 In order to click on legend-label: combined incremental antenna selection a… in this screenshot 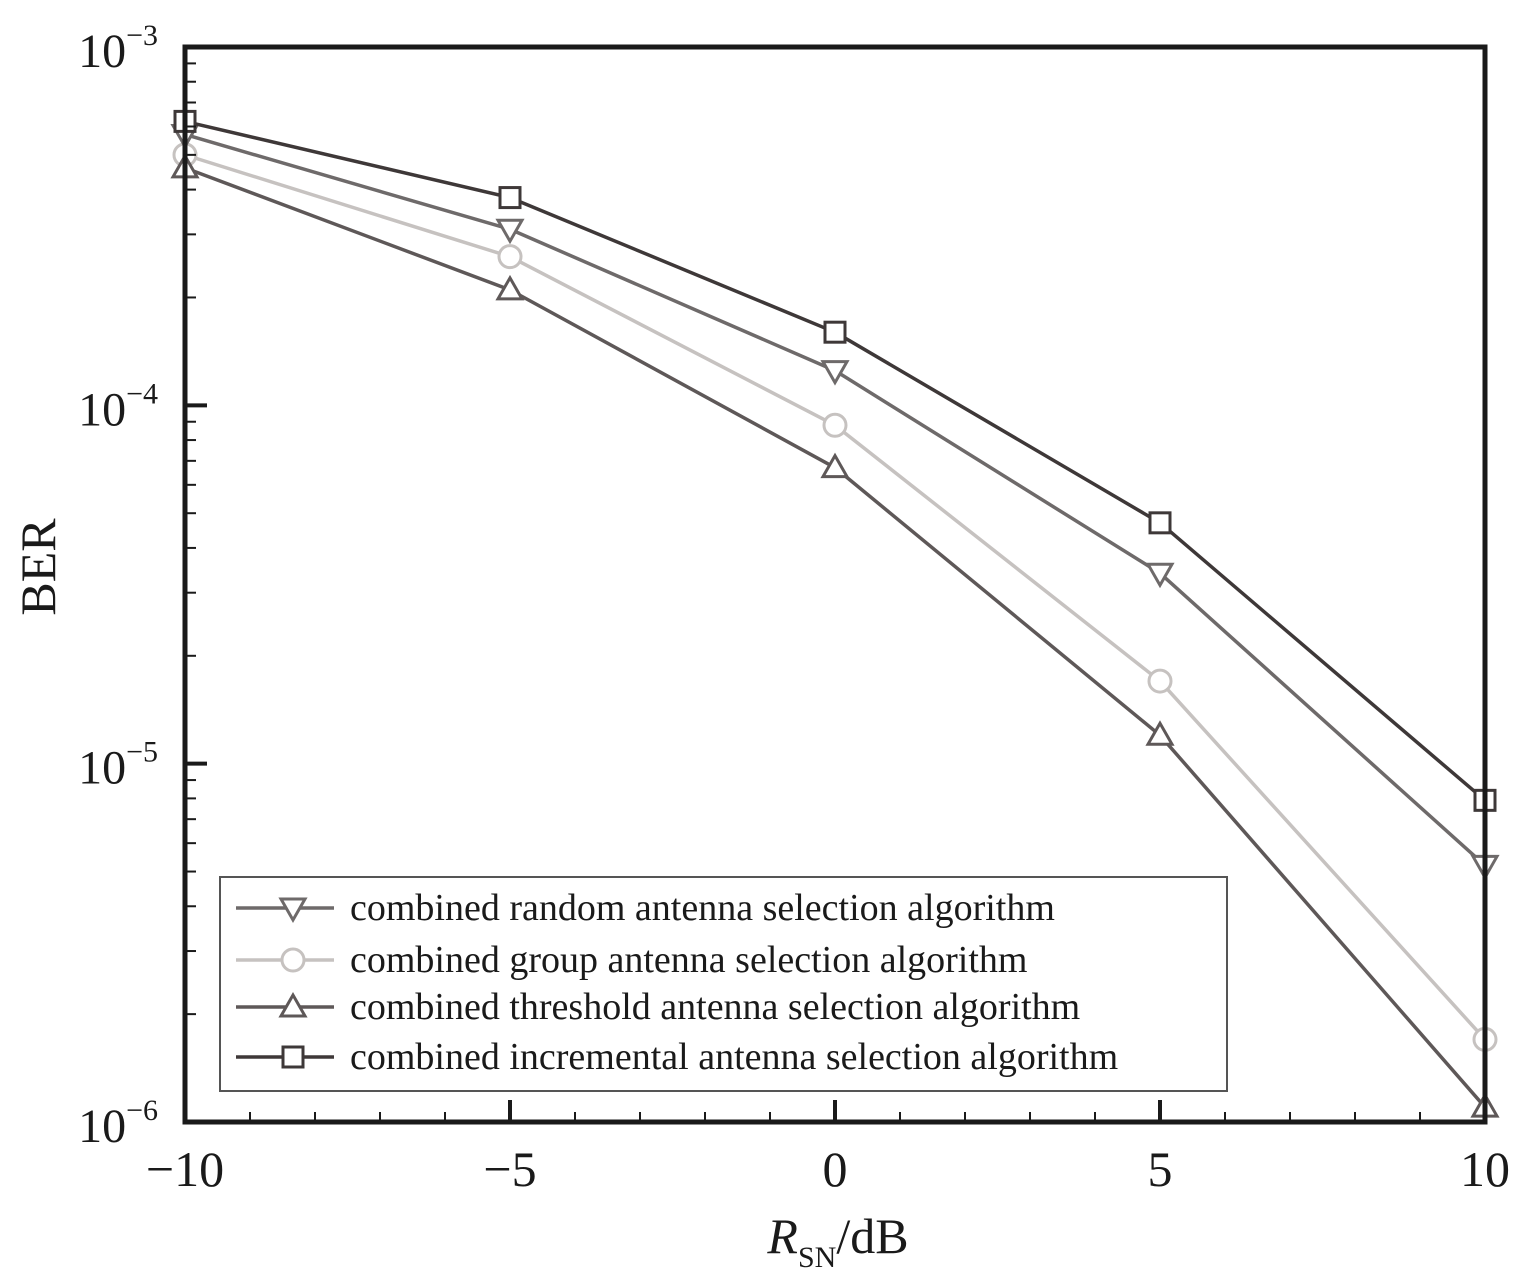, I will do `click(734, 1057)`.